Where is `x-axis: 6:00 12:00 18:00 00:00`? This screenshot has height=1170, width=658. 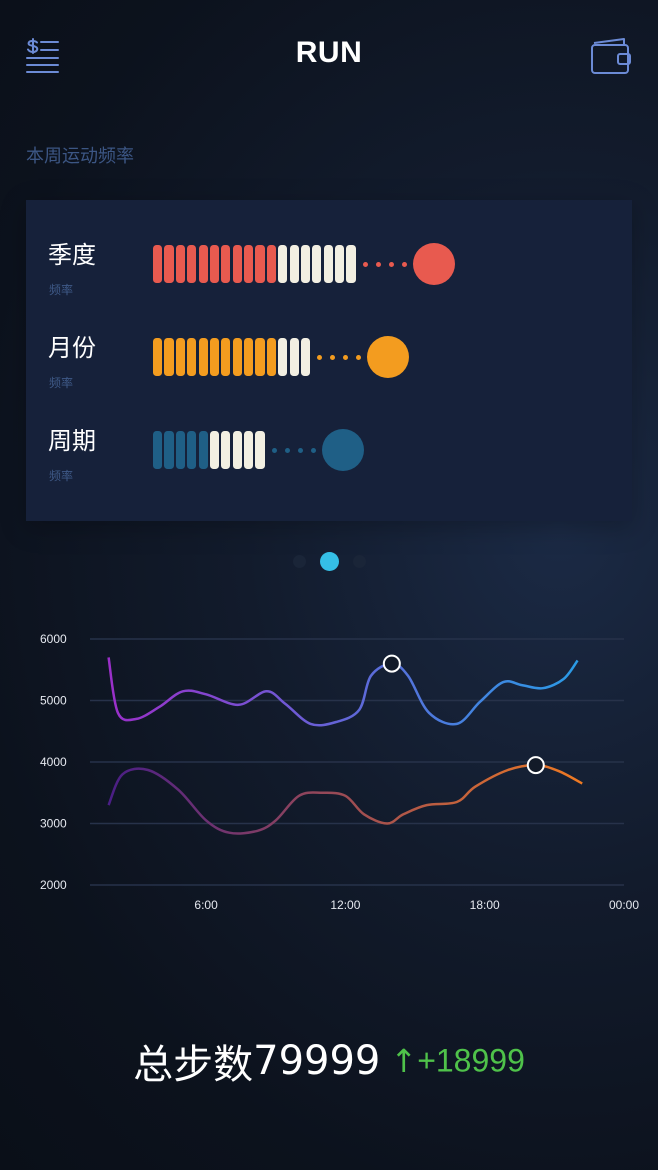
x-axis: 6:00 12:00 18:00 00:00 is located at coordinates (416, 905).